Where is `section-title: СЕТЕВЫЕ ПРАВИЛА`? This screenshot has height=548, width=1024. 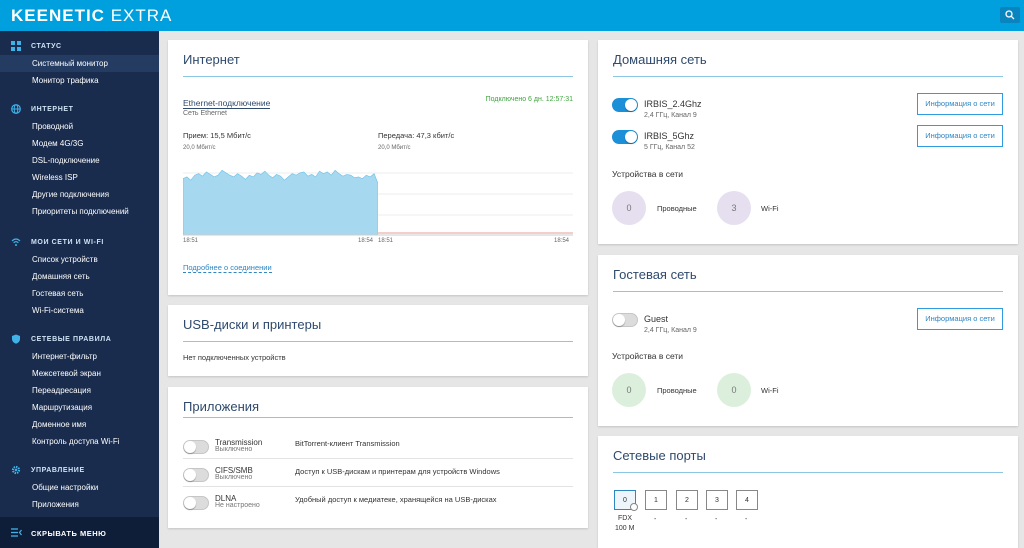 section-title: СЕТЕВЫЕ ПРАВИЛА is located at coordinates (71, 339).